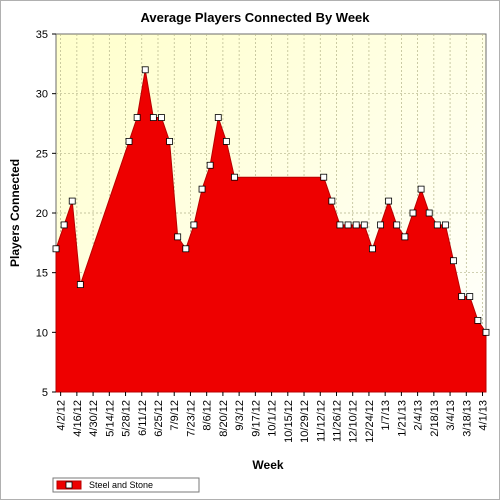 The width and height of the screenshot is (500, 500). Describe the element at coordinates (255, 17) in the screenshot. I see `chart-title: Average Players Connected By Week` at that location.